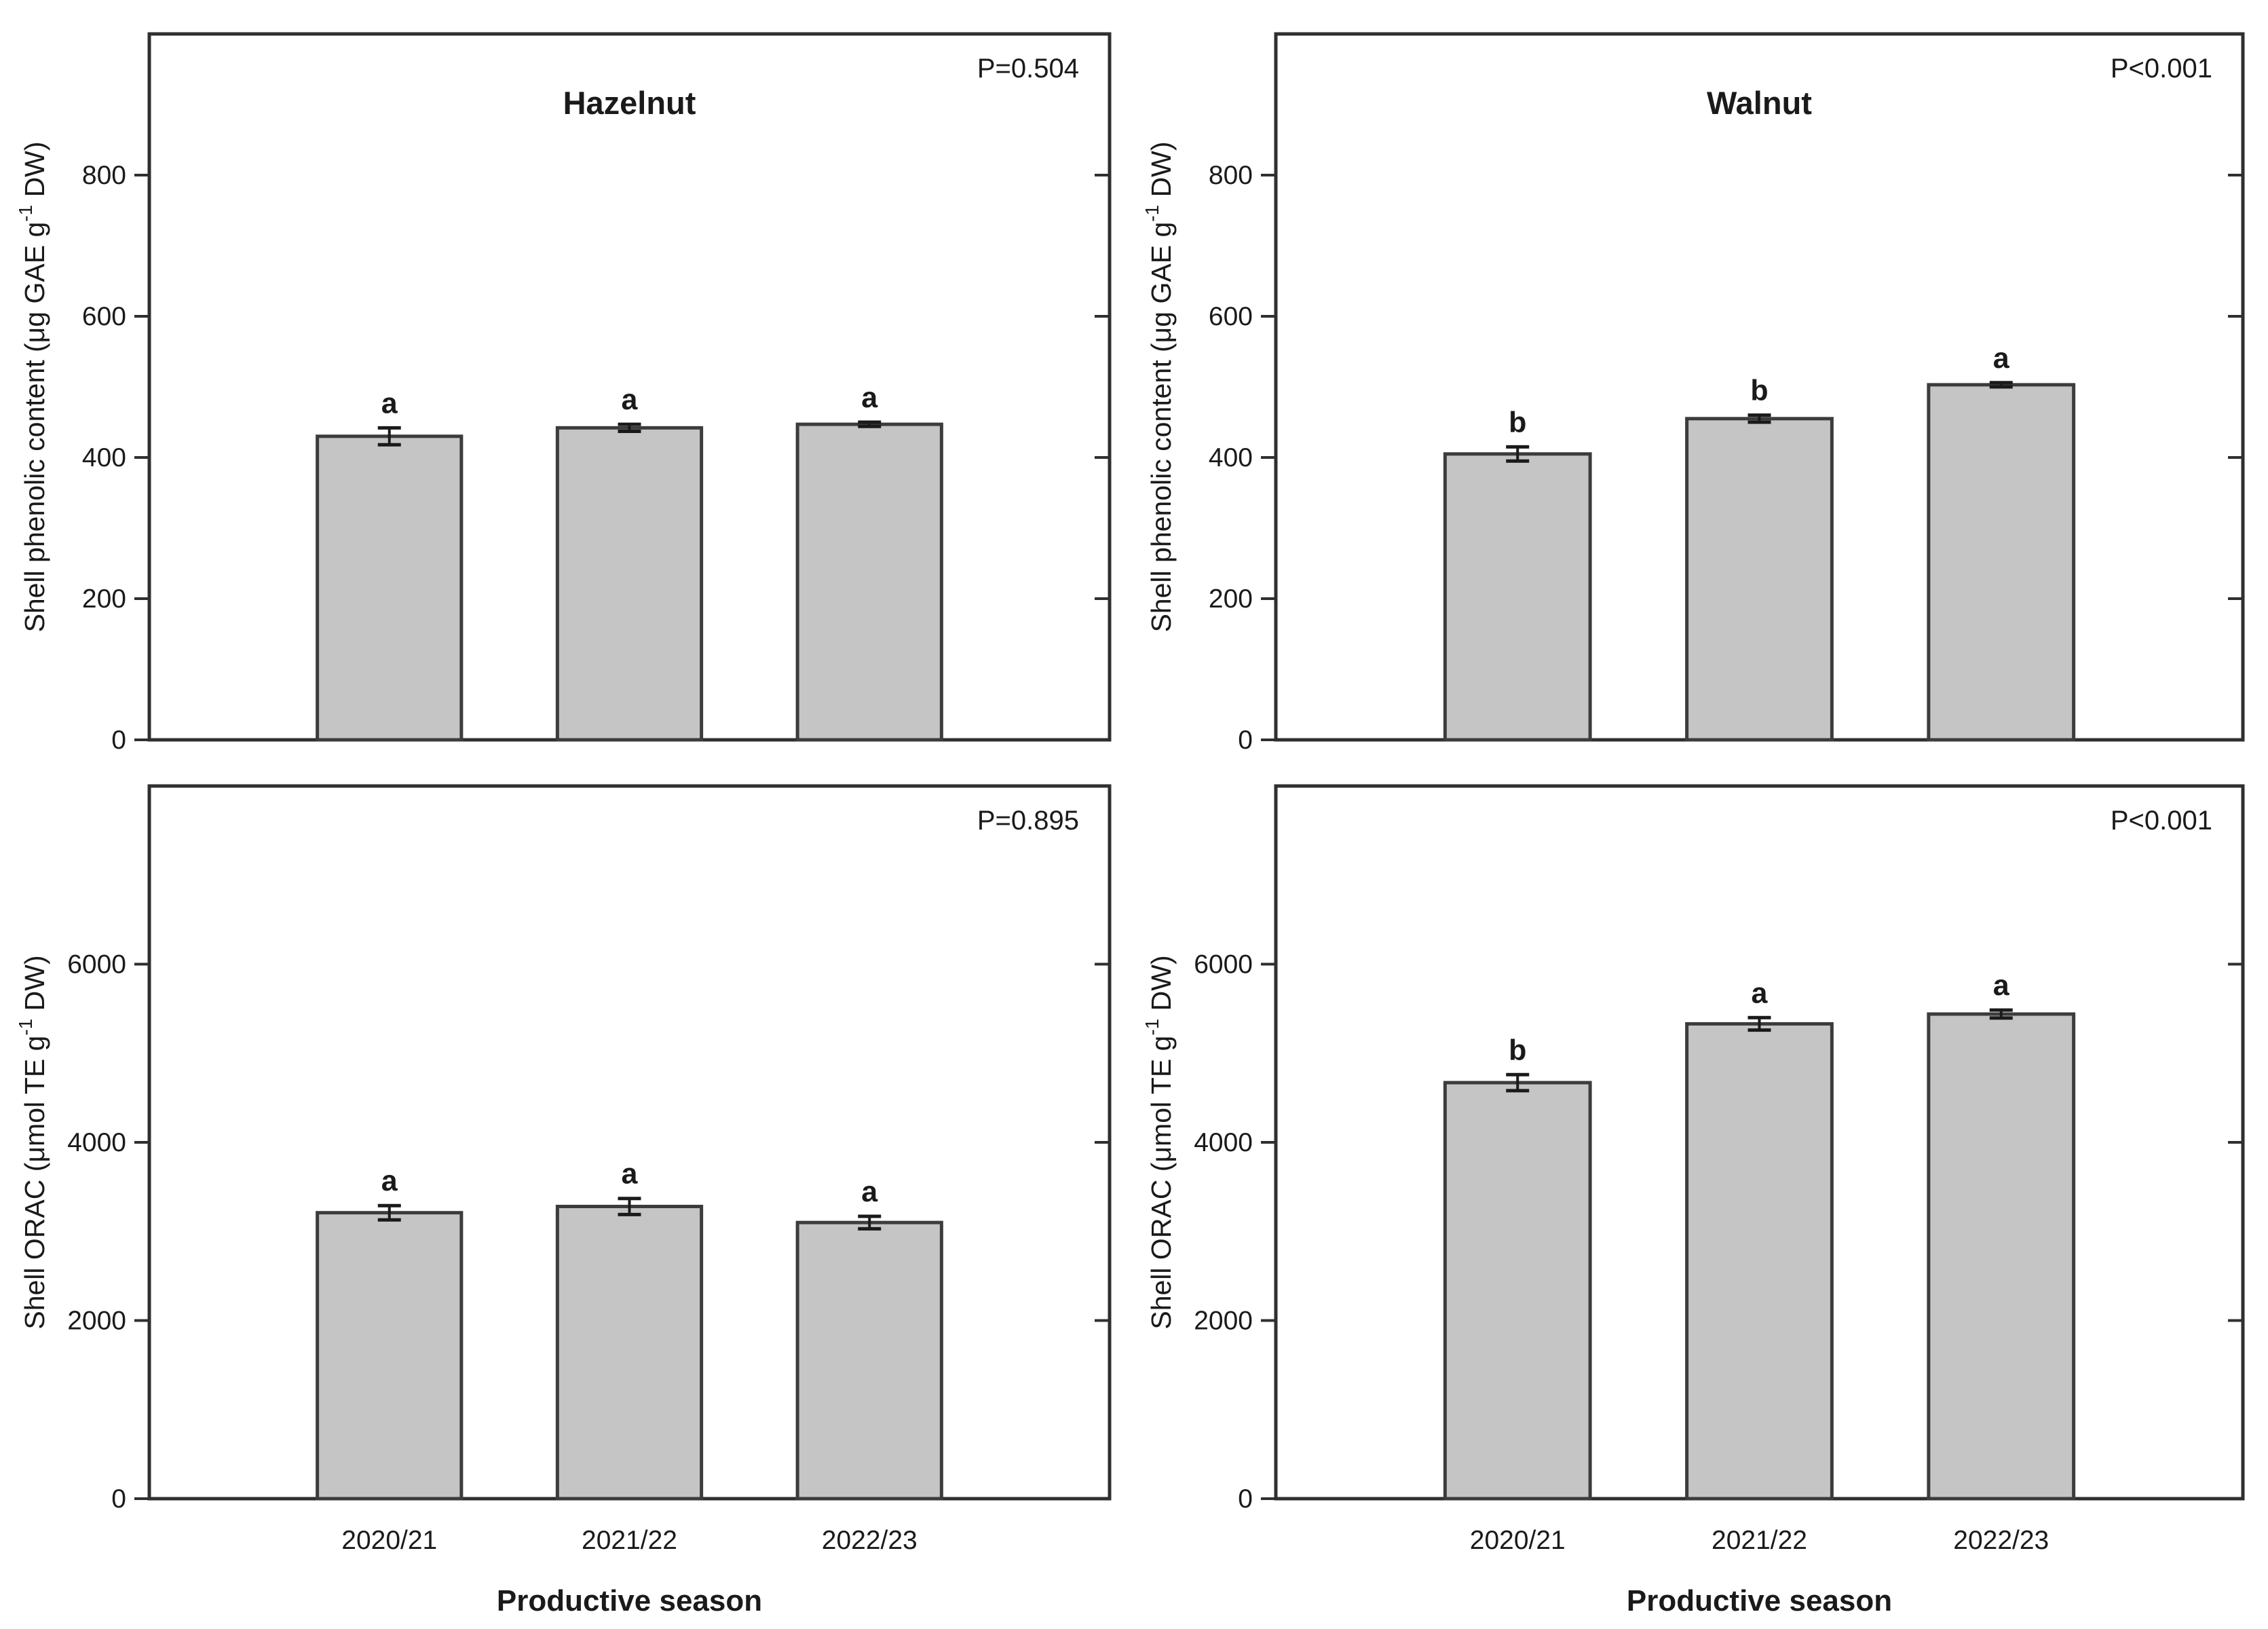  Describe the element at coordinates (1028, 821) in the screenshot. I see `p-value-label: P=0.895` at that location.